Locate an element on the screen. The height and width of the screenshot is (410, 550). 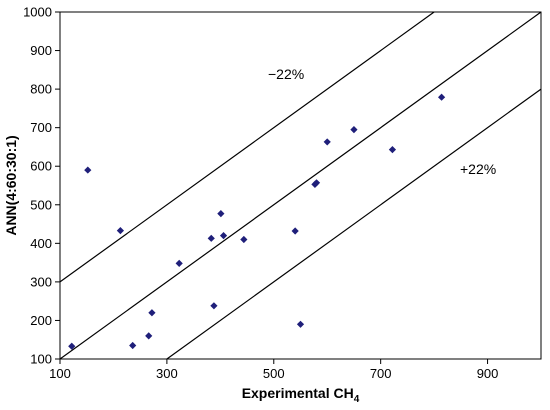
y-tick-label: 100 is located at coordinates (41, 359).